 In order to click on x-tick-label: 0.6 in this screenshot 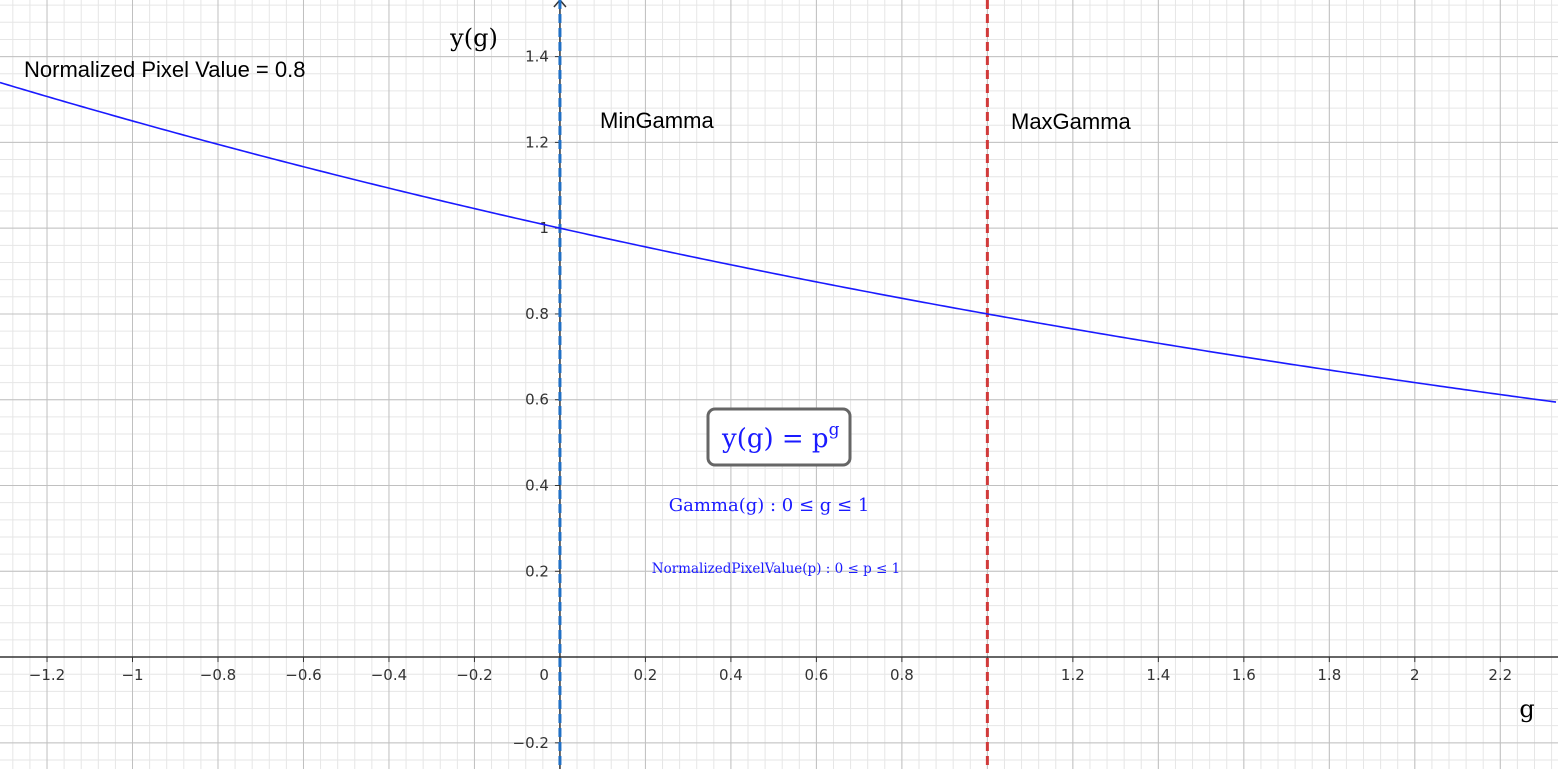, I will do `click(816, 675)`.